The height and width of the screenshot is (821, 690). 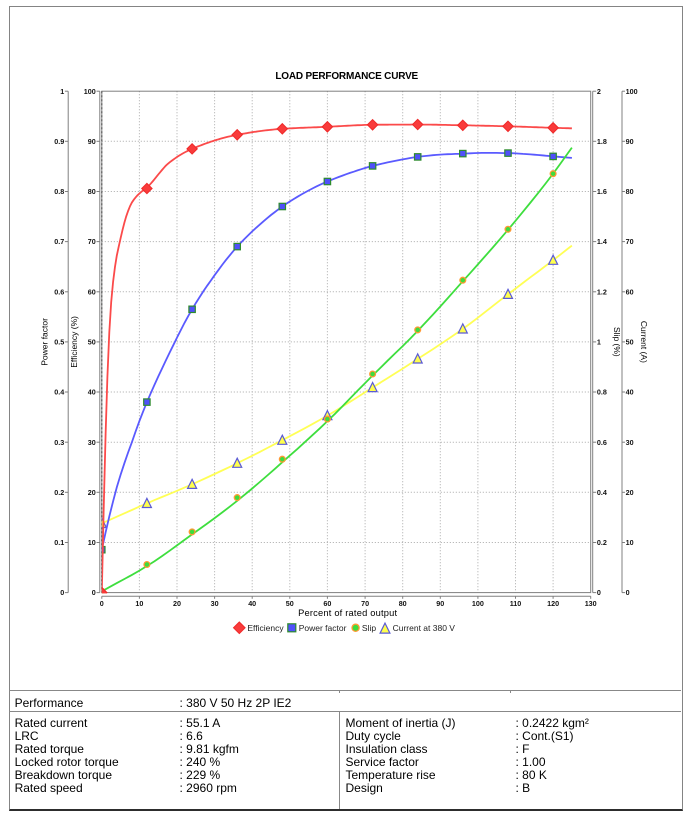 What do you see at coordinates (602, 191) in the screenshot?
I see `svg-text: 1.6` at bounding box center [602, 191].